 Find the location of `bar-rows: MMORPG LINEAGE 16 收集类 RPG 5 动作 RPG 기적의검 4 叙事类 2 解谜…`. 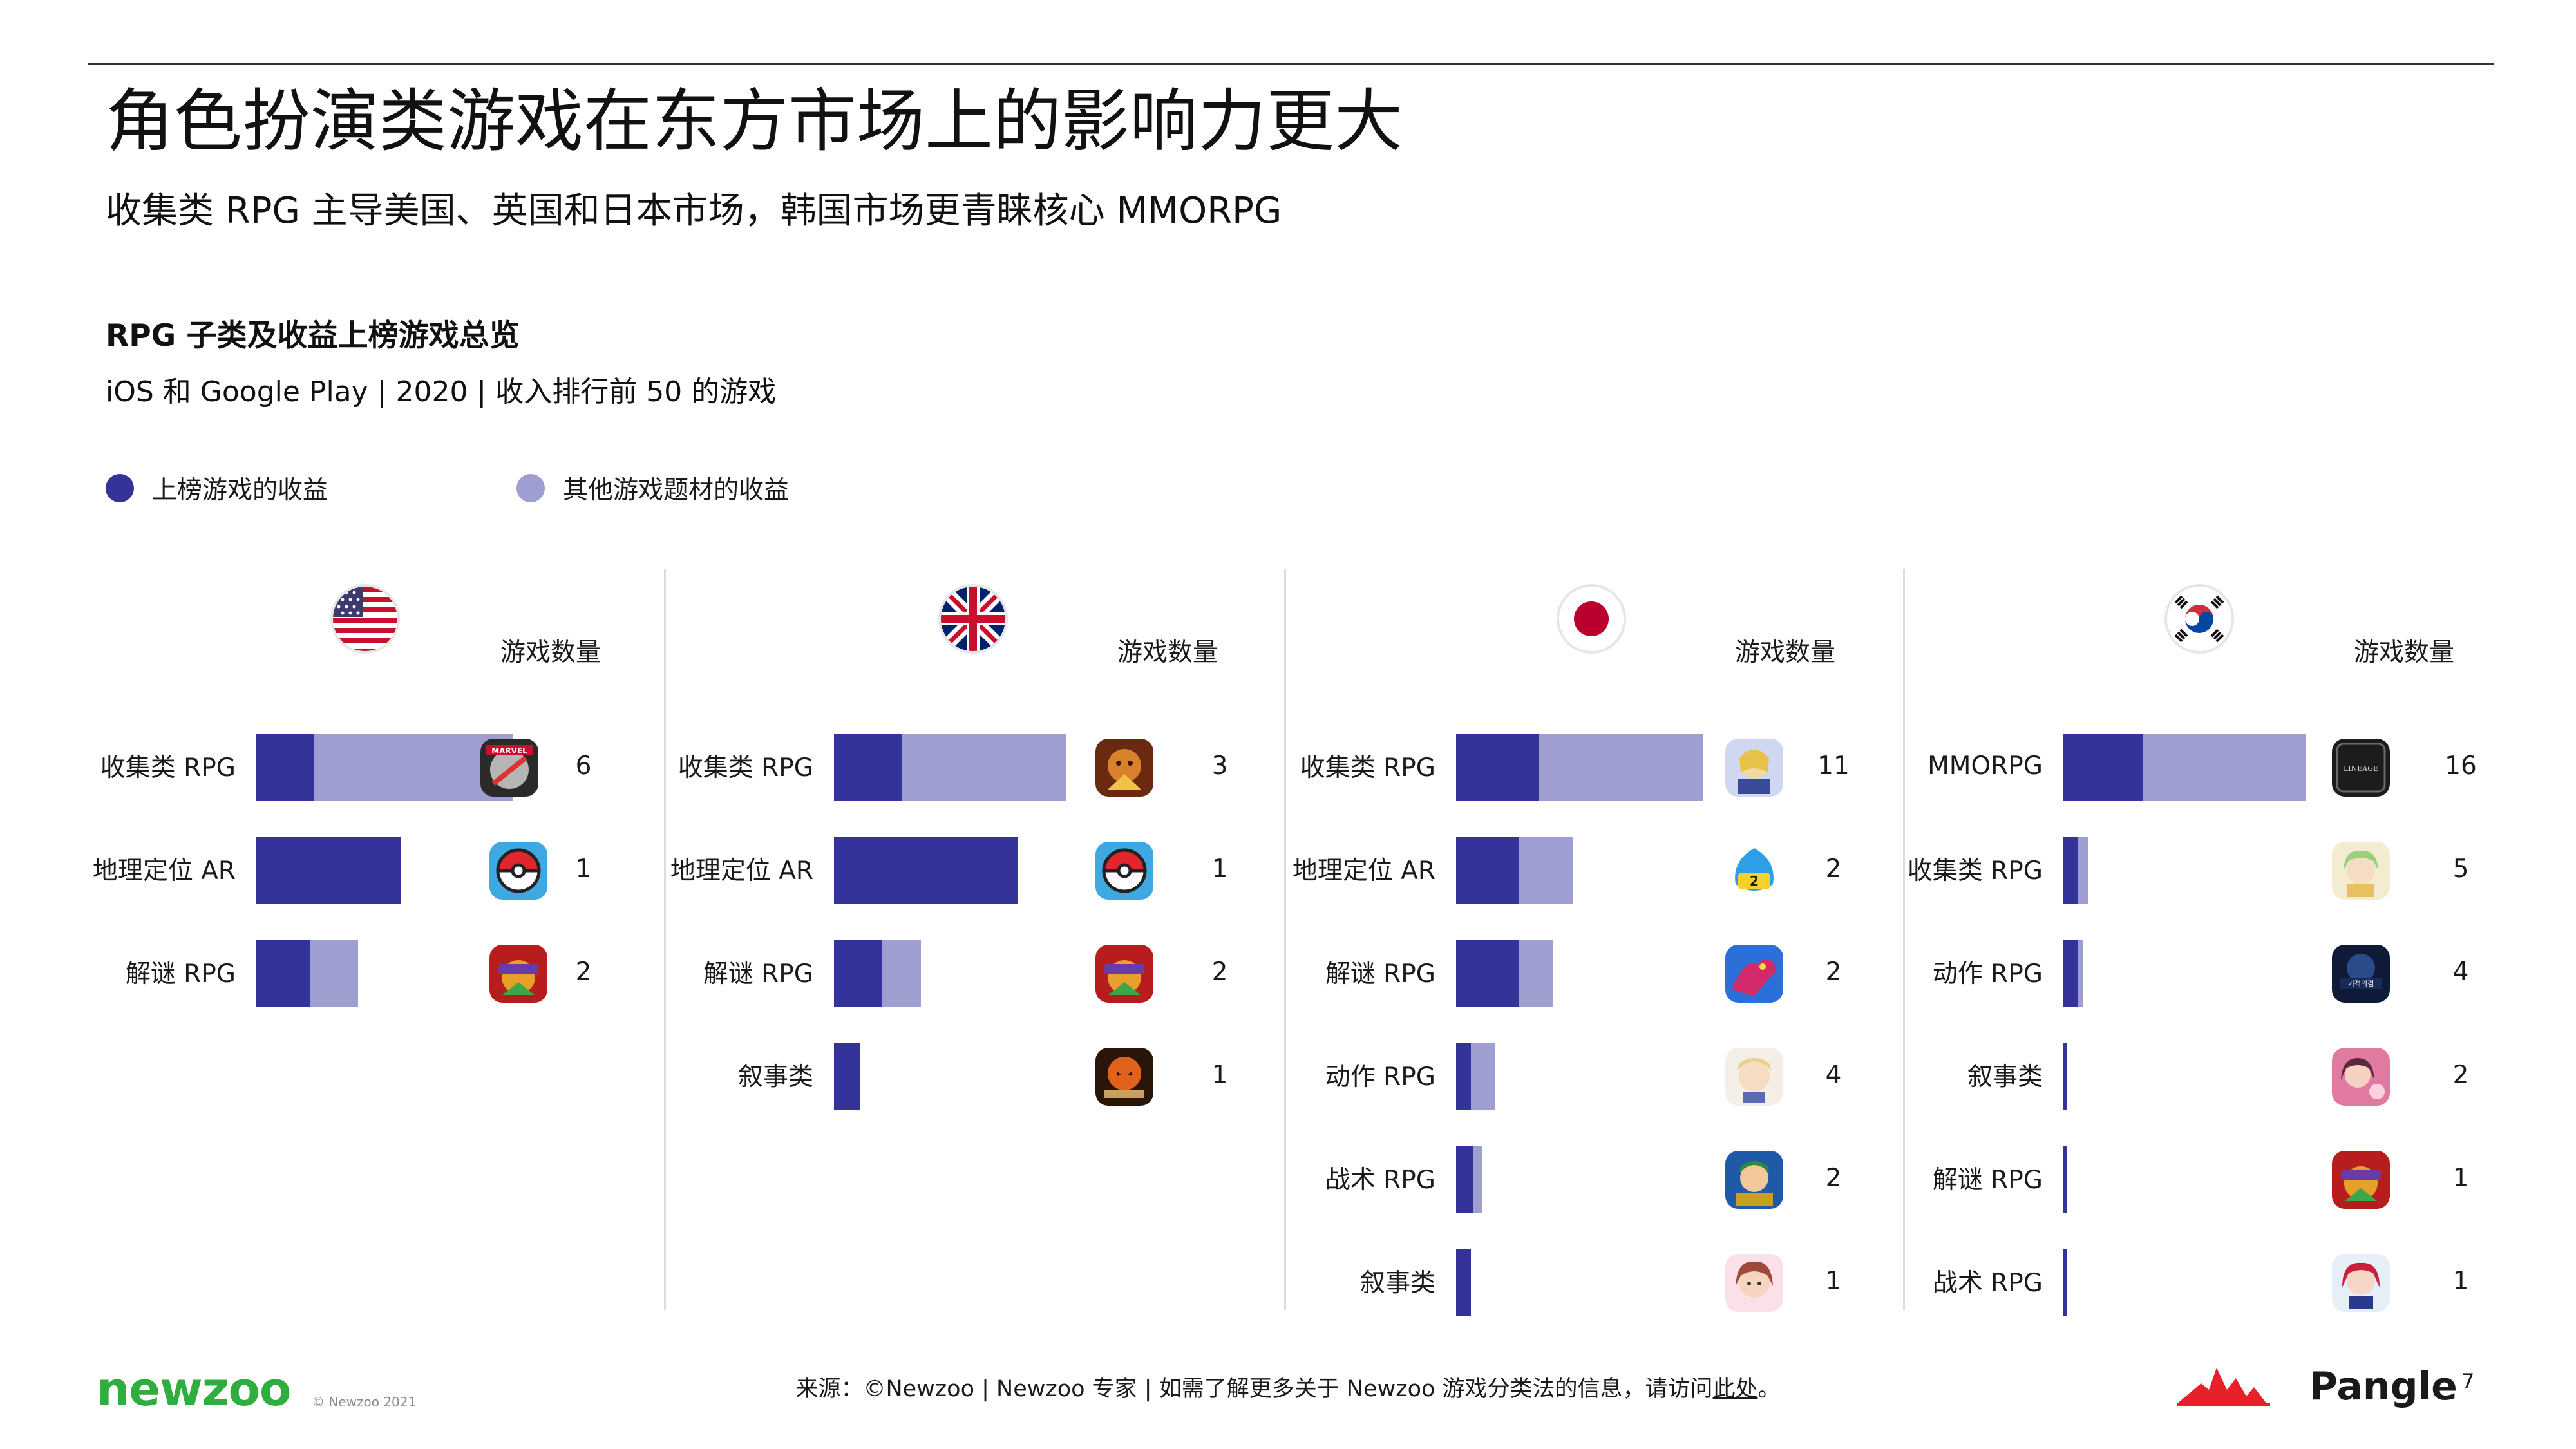

bar-rows: MMORPG LINEAGE 16 收集类 RPG 5 动作 RPG 기적의검 4 叙事类 2 解谜… is located at coordinates (2239, 942).